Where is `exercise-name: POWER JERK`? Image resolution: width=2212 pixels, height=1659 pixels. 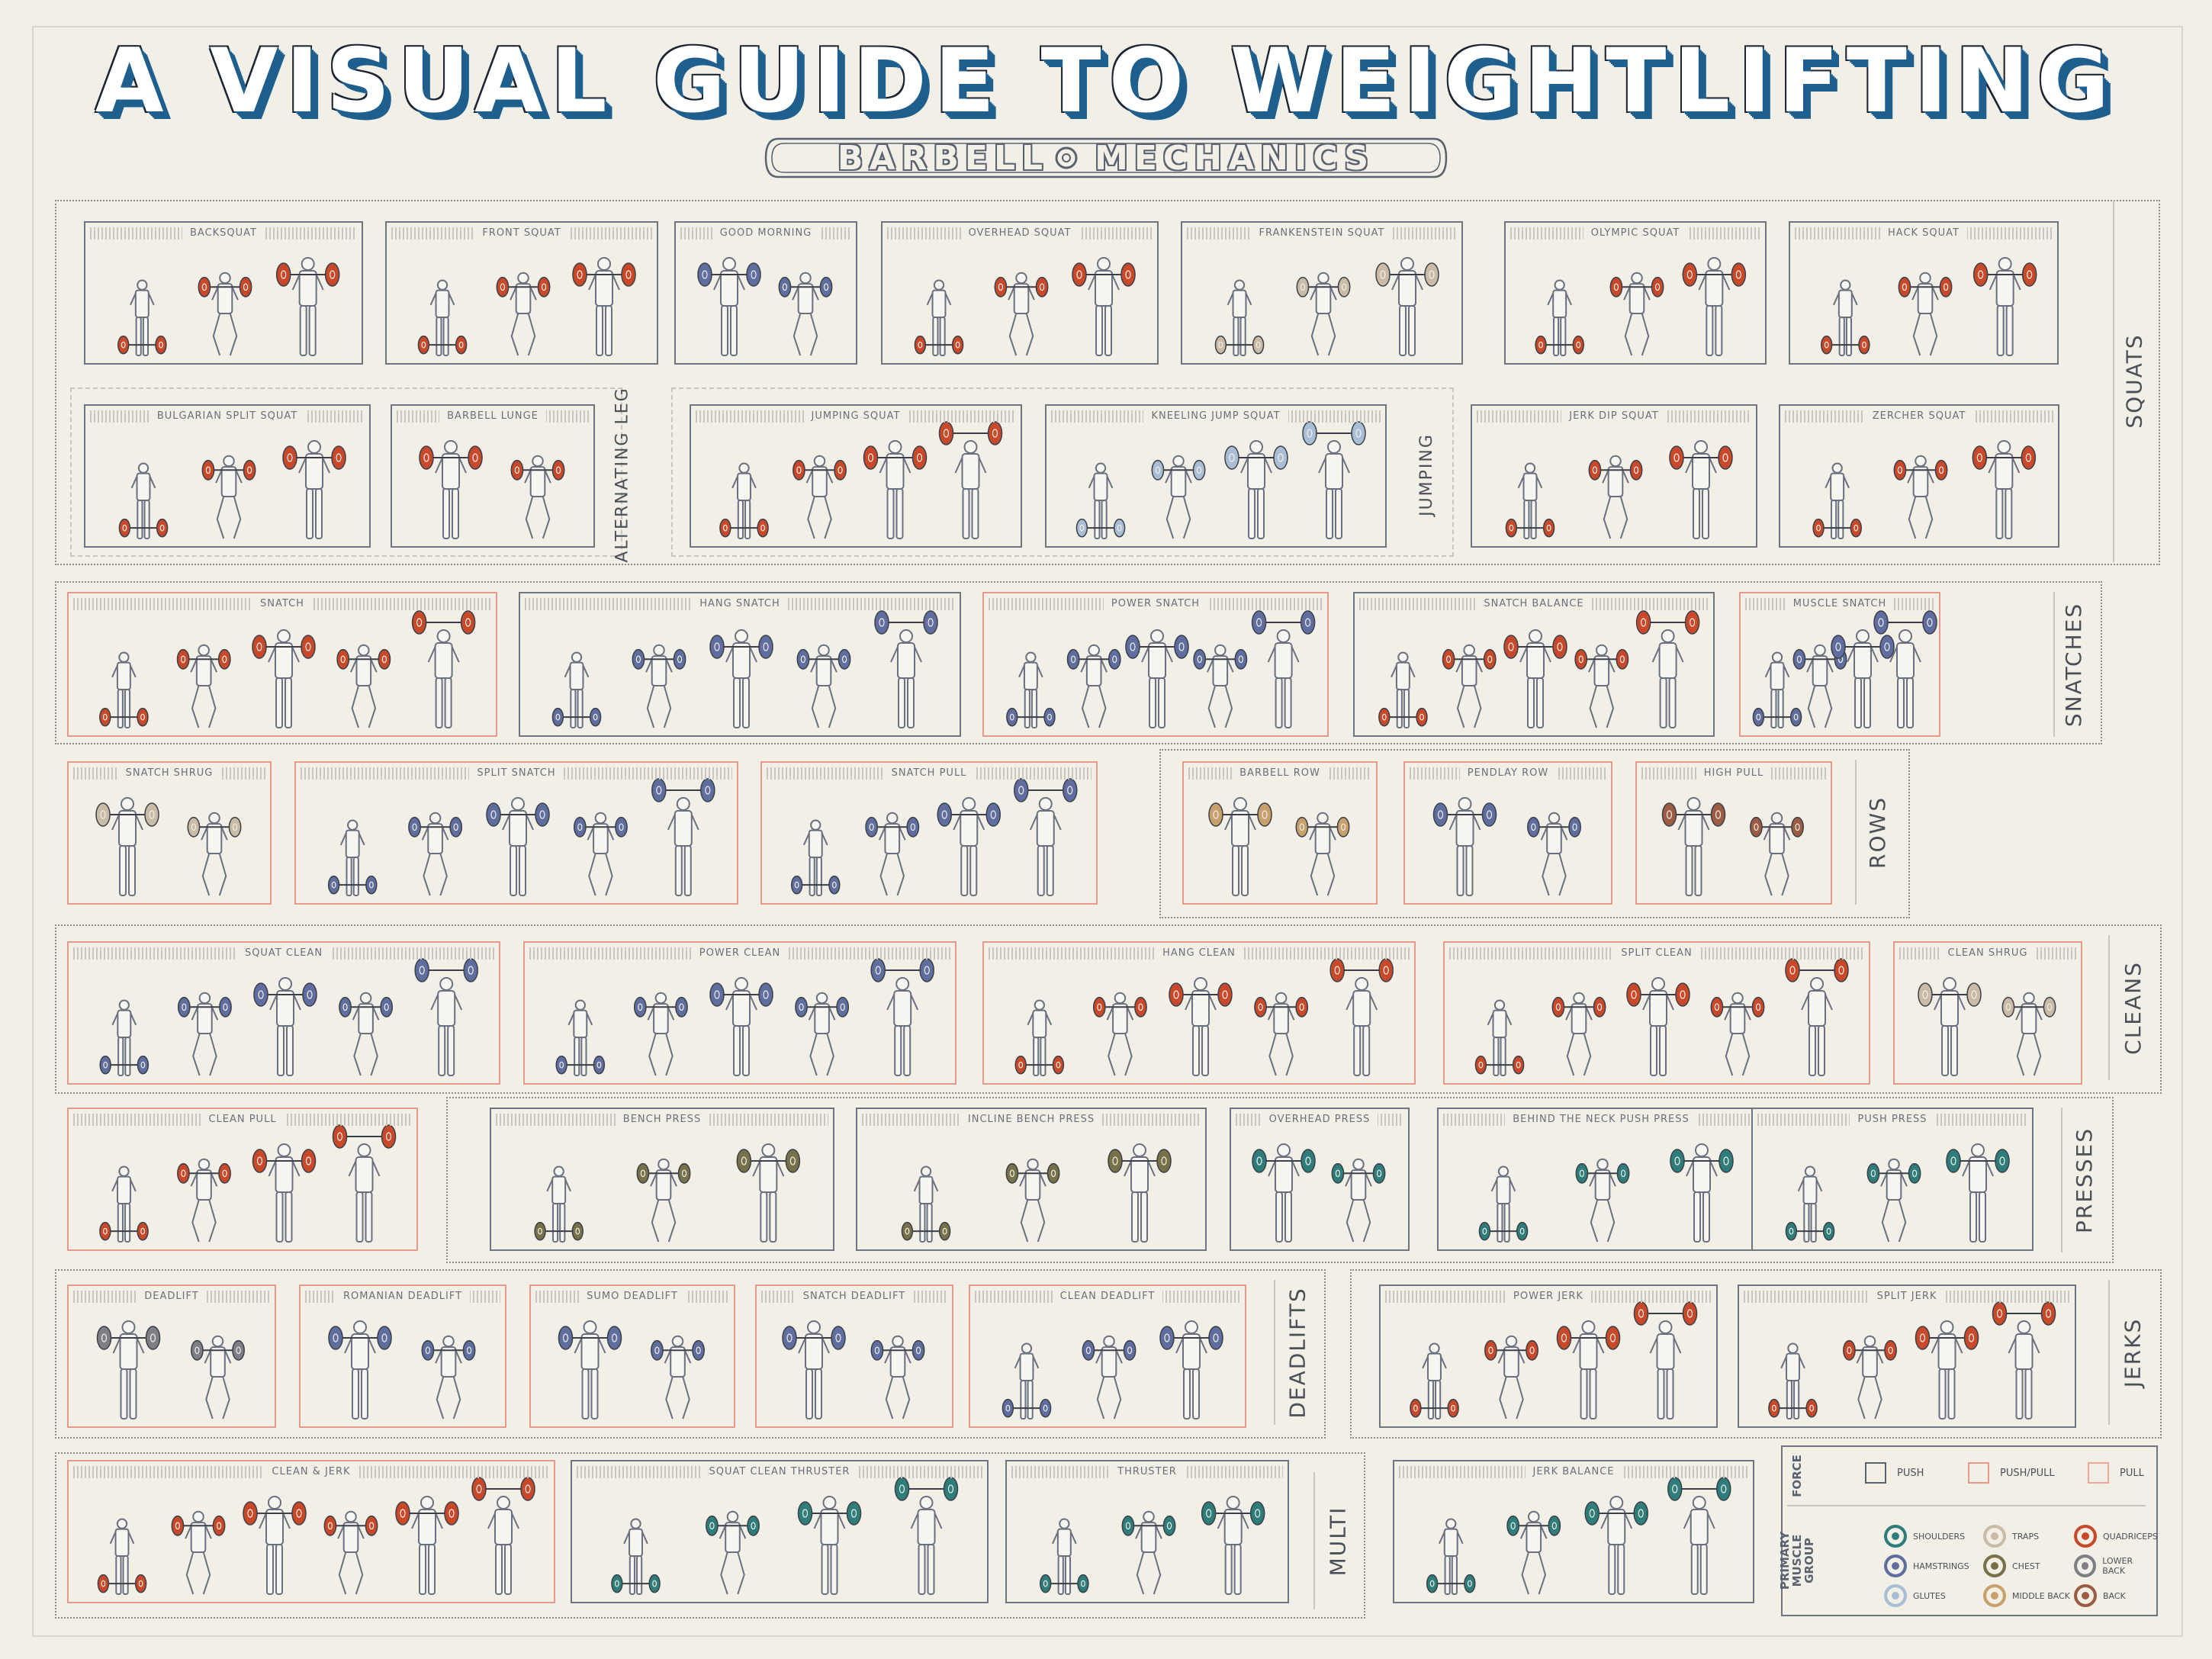
exercise-name: POWER JERK is located at coordinates (1548, 1297).